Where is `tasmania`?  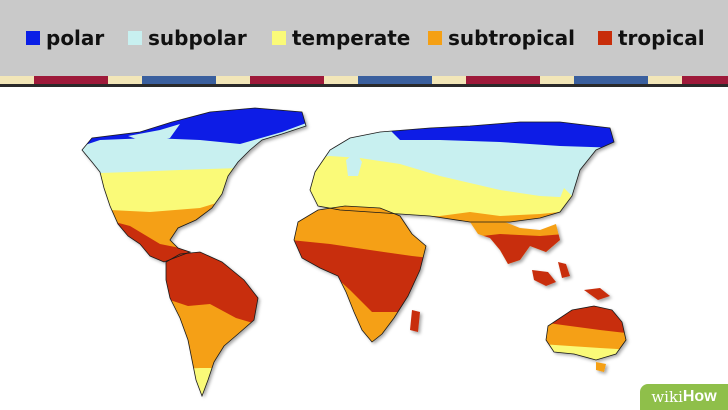 tasmania is located at coordinates (601, 367).